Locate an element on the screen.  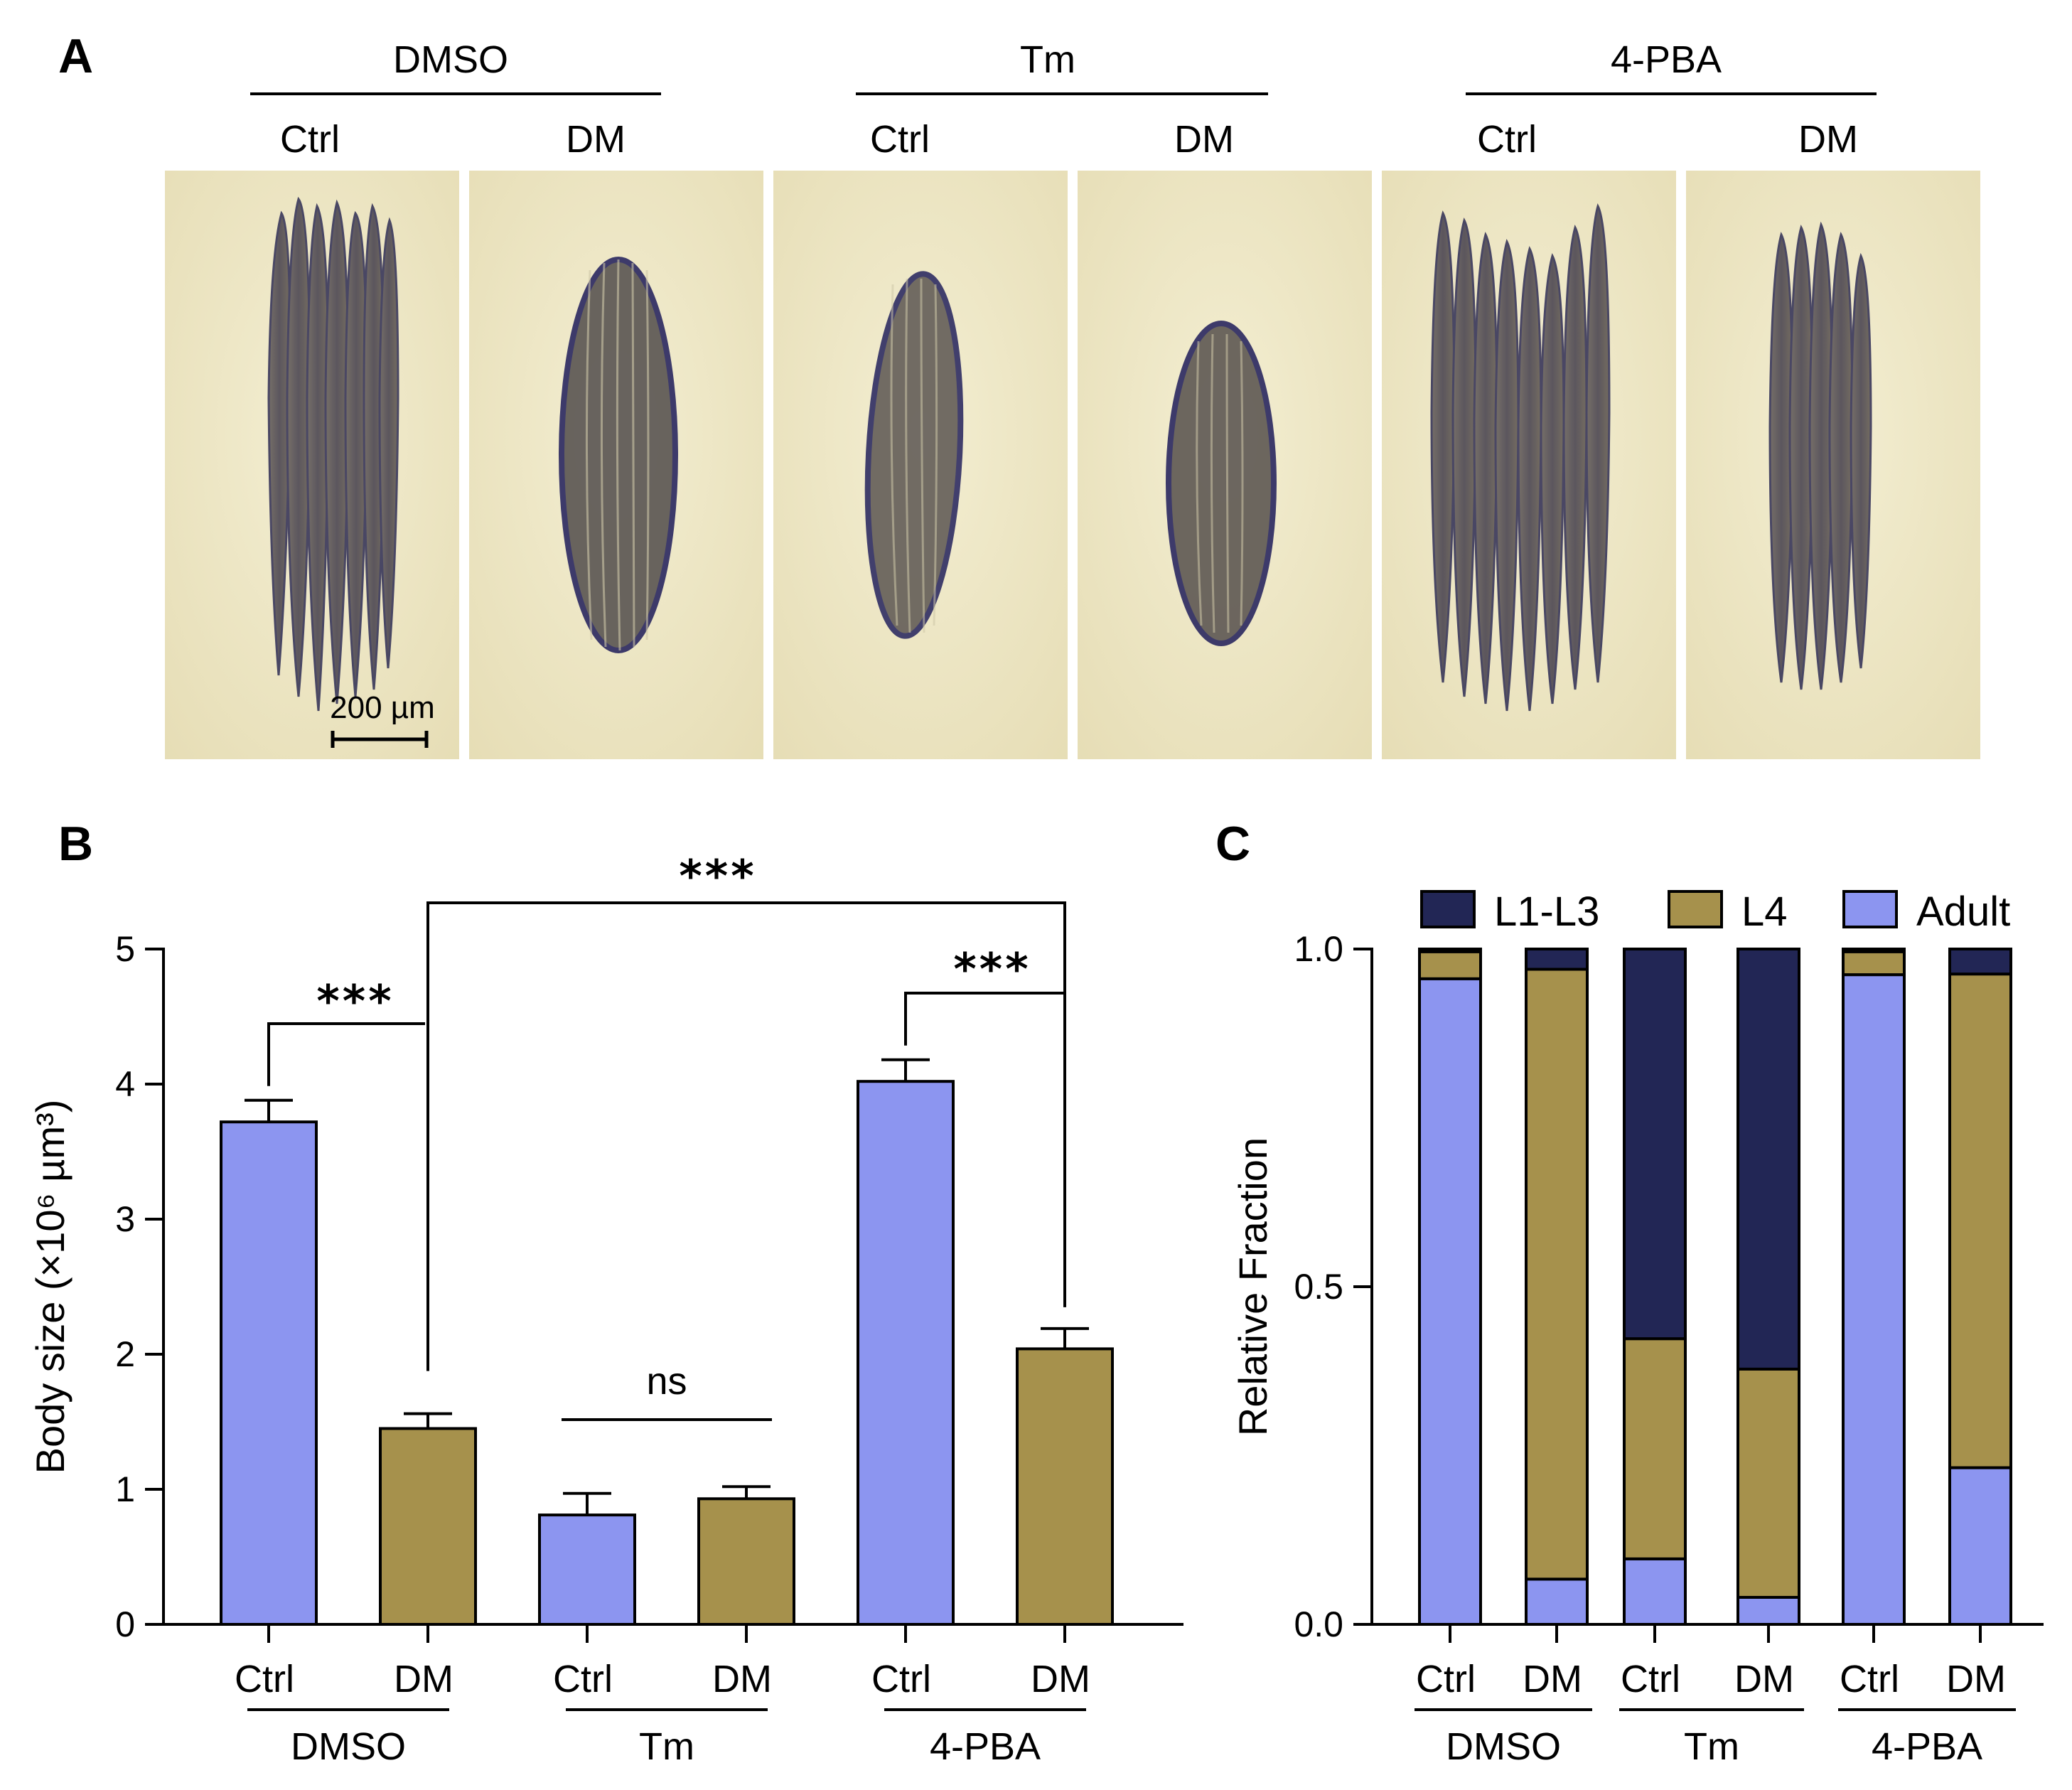
panel-a-group-dmso: DMSO is located at coordinates (451, 59).